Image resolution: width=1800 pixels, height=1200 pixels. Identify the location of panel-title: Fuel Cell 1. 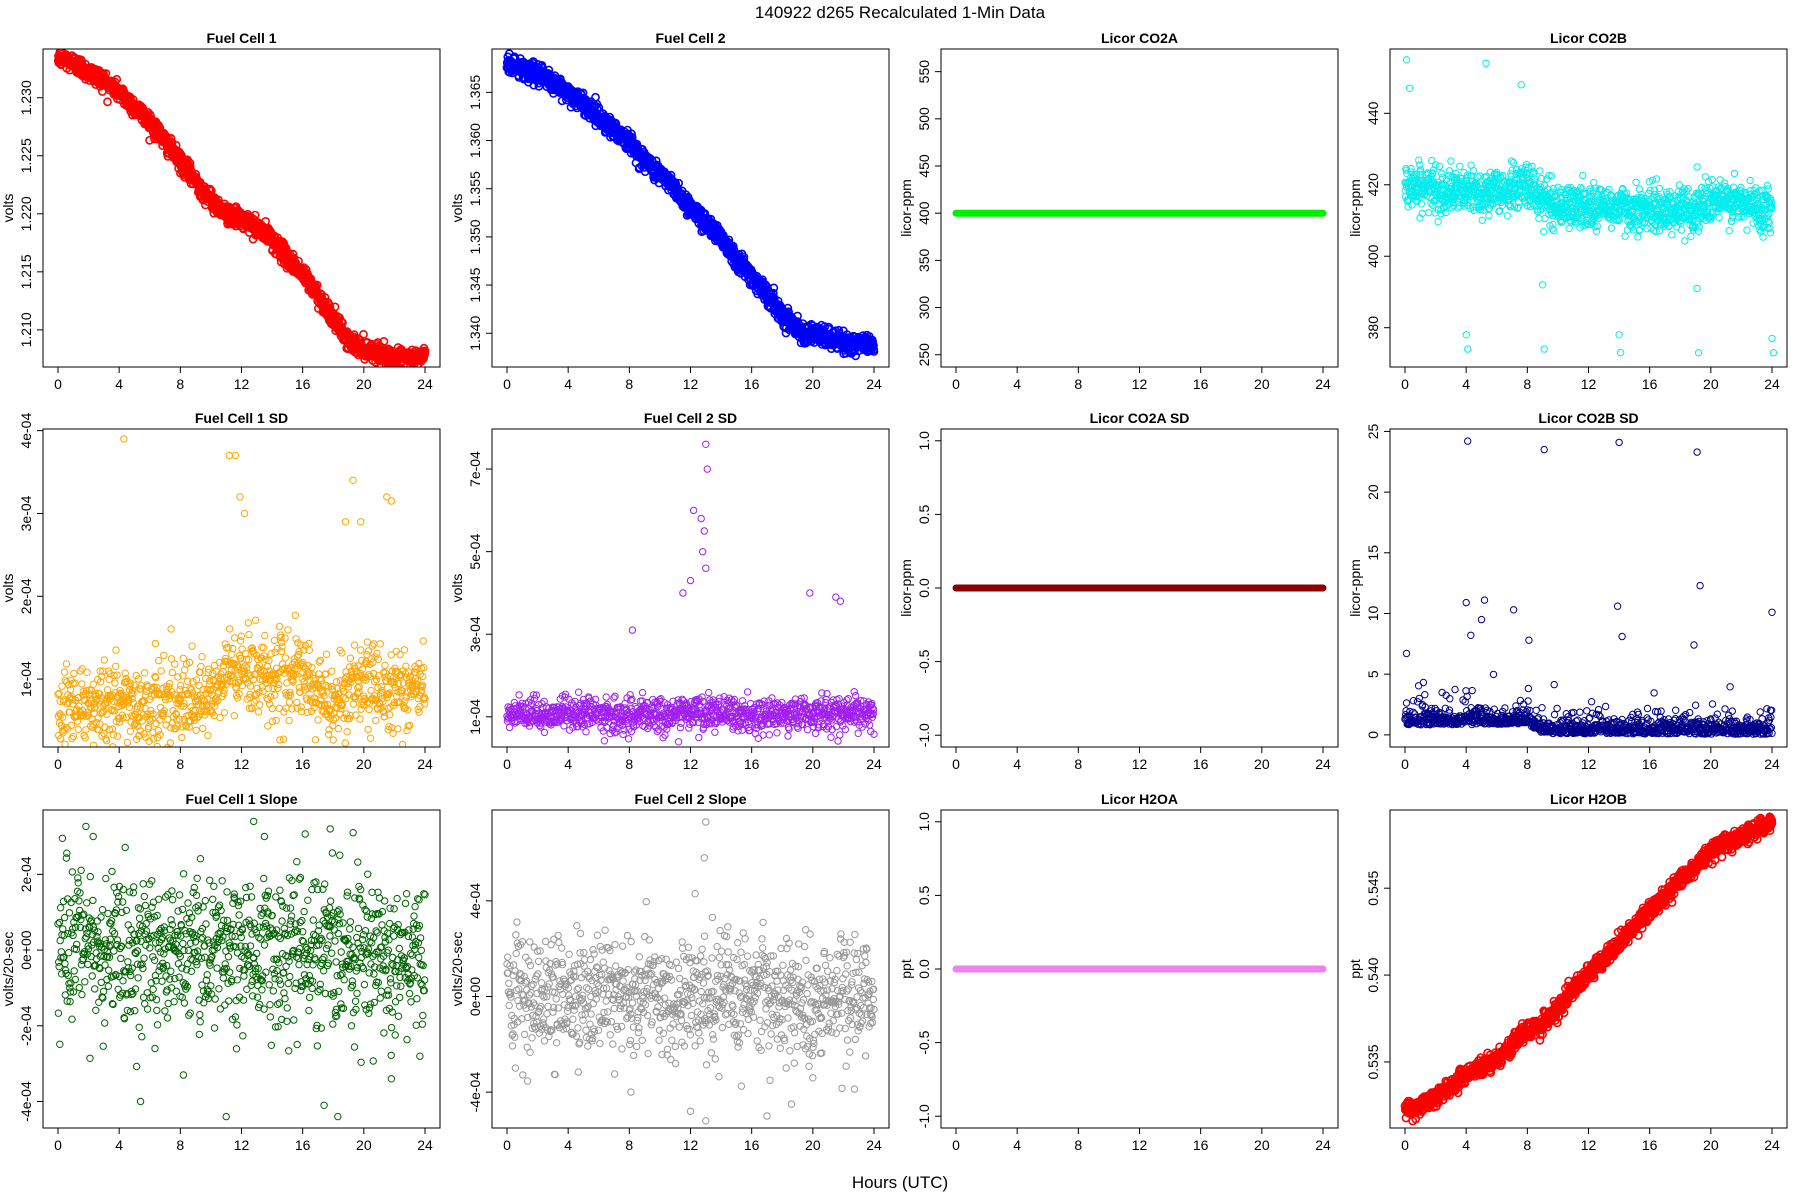
(241, 38).